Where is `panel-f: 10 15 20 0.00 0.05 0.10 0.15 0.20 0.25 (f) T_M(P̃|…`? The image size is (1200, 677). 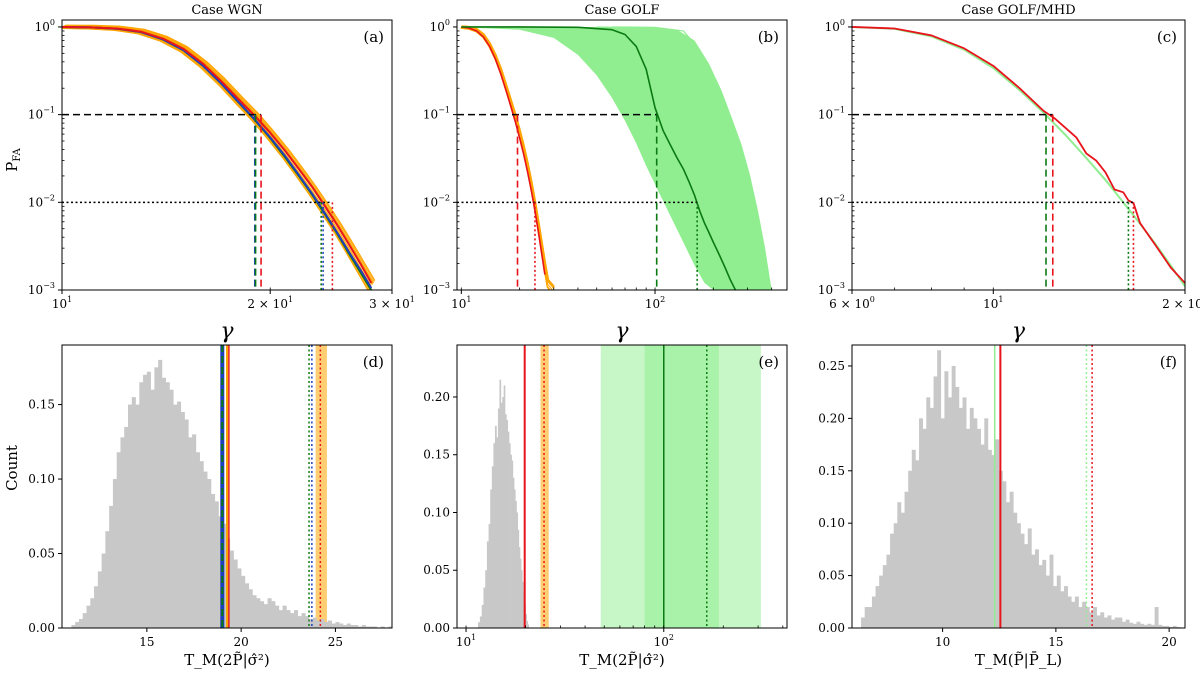
panel-f: 10 15 20 0.00 0.05 0.10 0.15 0.20 0.25 (f) T_M(P̃|… is located at coordinates (1002, 506).